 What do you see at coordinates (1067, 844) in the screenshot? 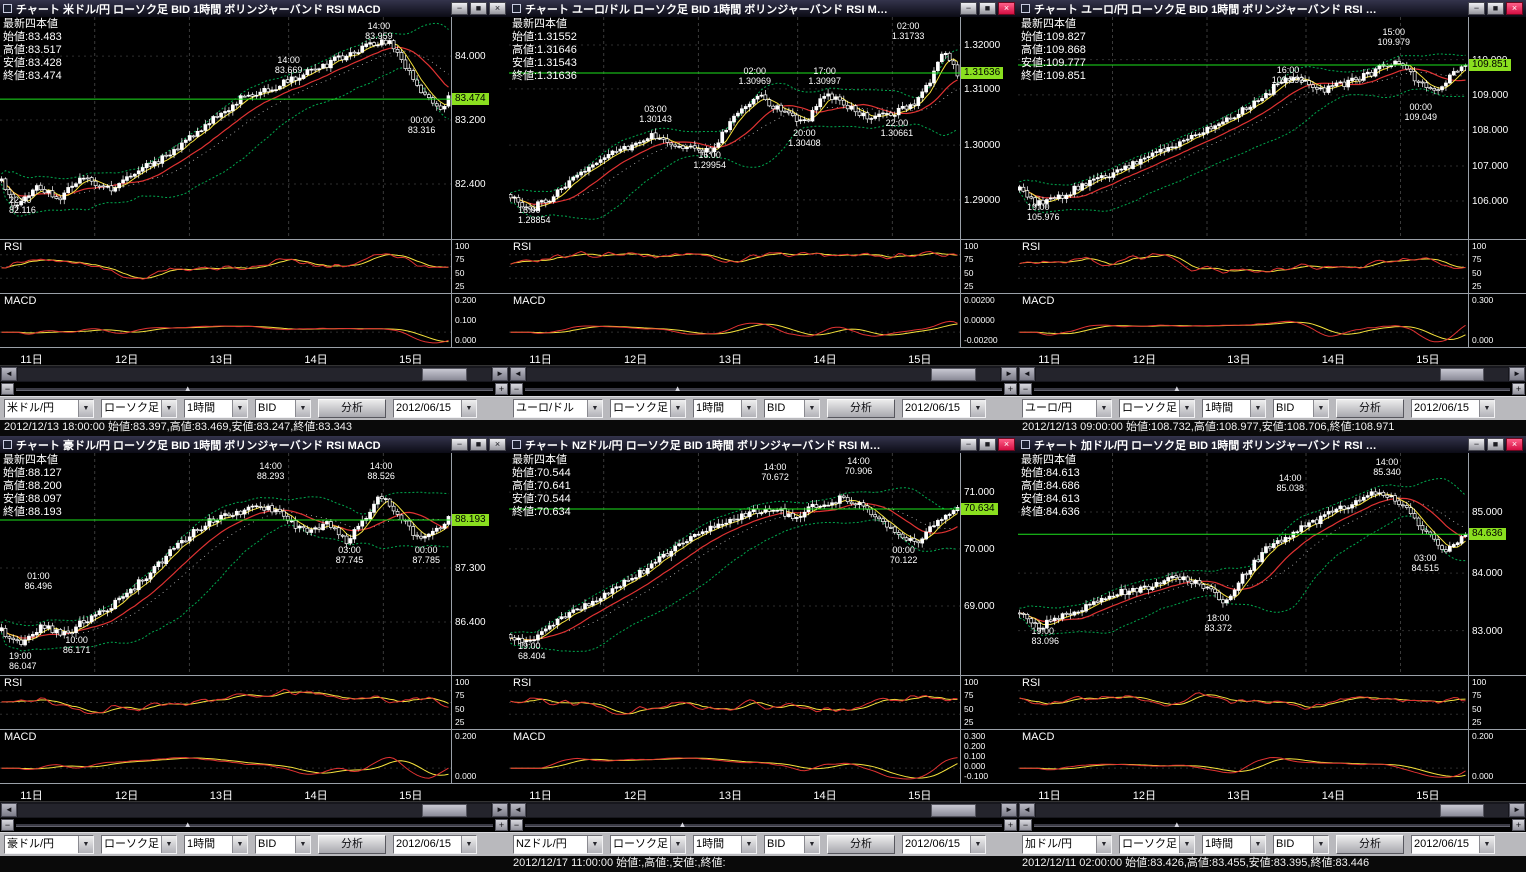
I see `pair-select: 加ドル/円 ▼` at bounding box center [1067, 844].